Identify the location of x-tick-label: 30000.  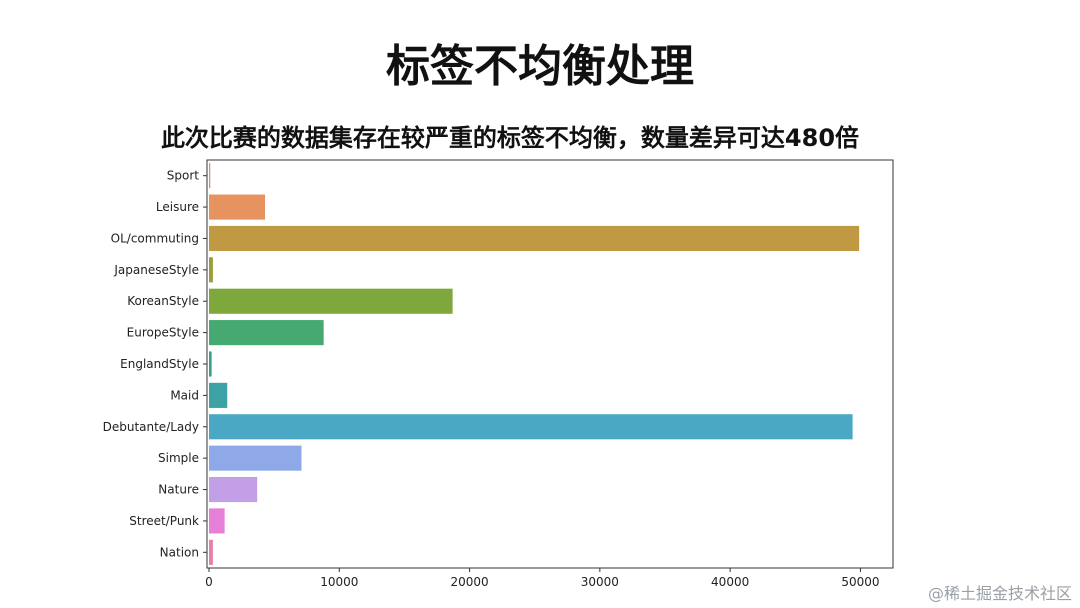
(600, 582).